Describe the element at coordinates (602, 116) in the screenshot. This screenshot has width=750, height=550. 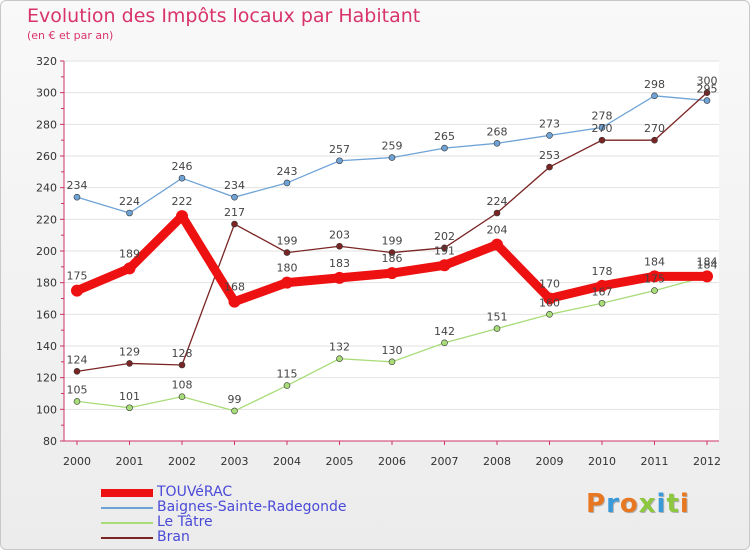
I see `data-label-baignes-sainte-radegonde: 278` at that location.